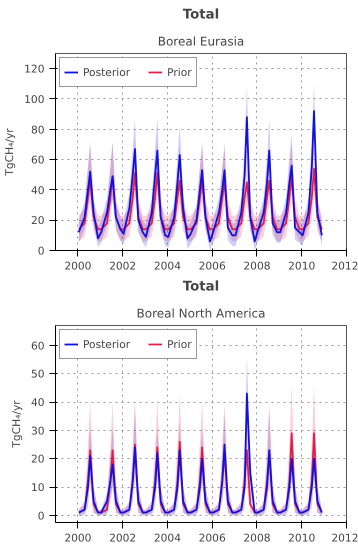 This screenshot has height=549, width=358. What do you see at coordinates (37, 374) in the screenshot?
I see `y-tick-label: 50` at bounding box center [37, 374].